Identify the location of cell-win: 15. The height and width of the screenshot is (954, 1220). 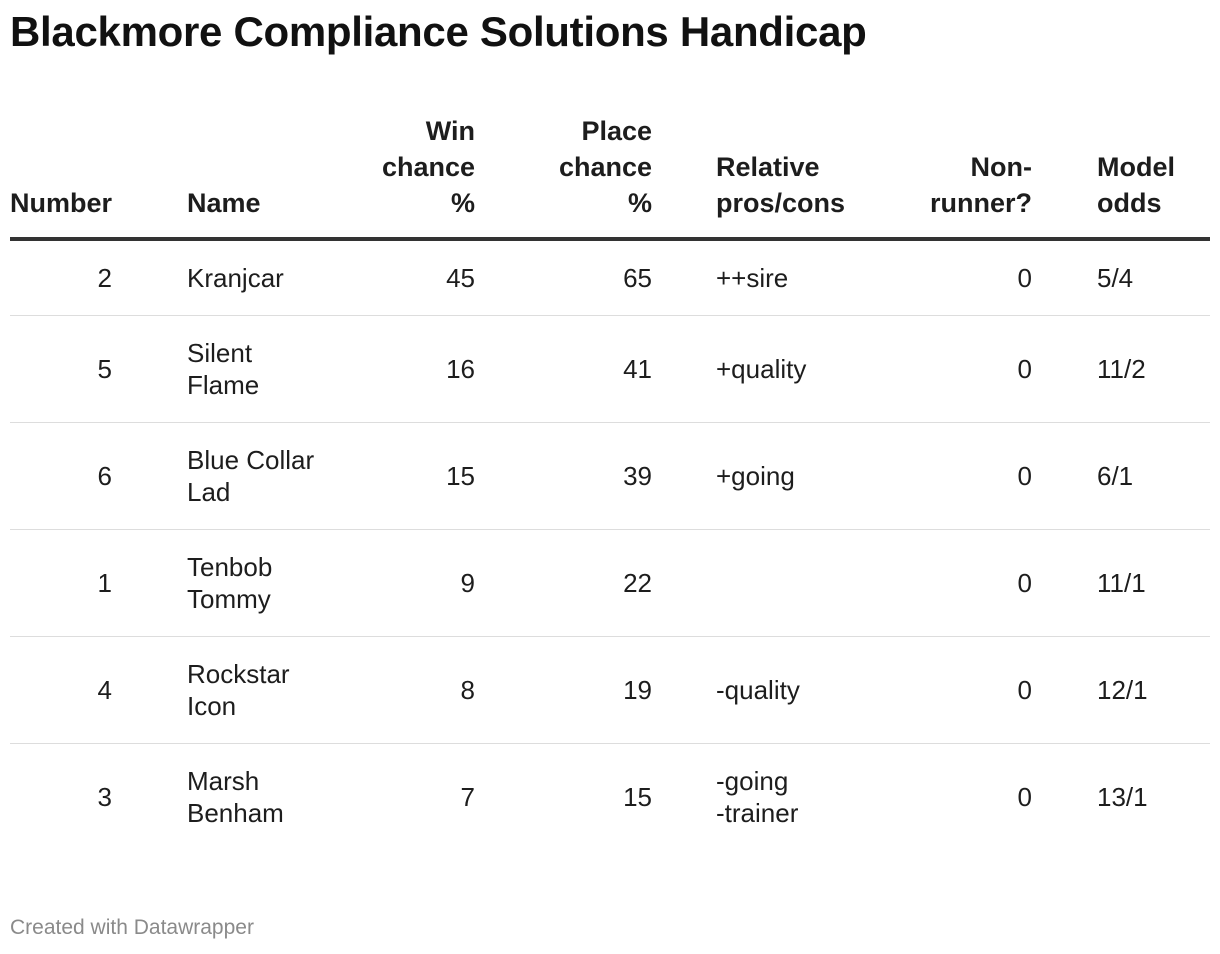
(381, 476).